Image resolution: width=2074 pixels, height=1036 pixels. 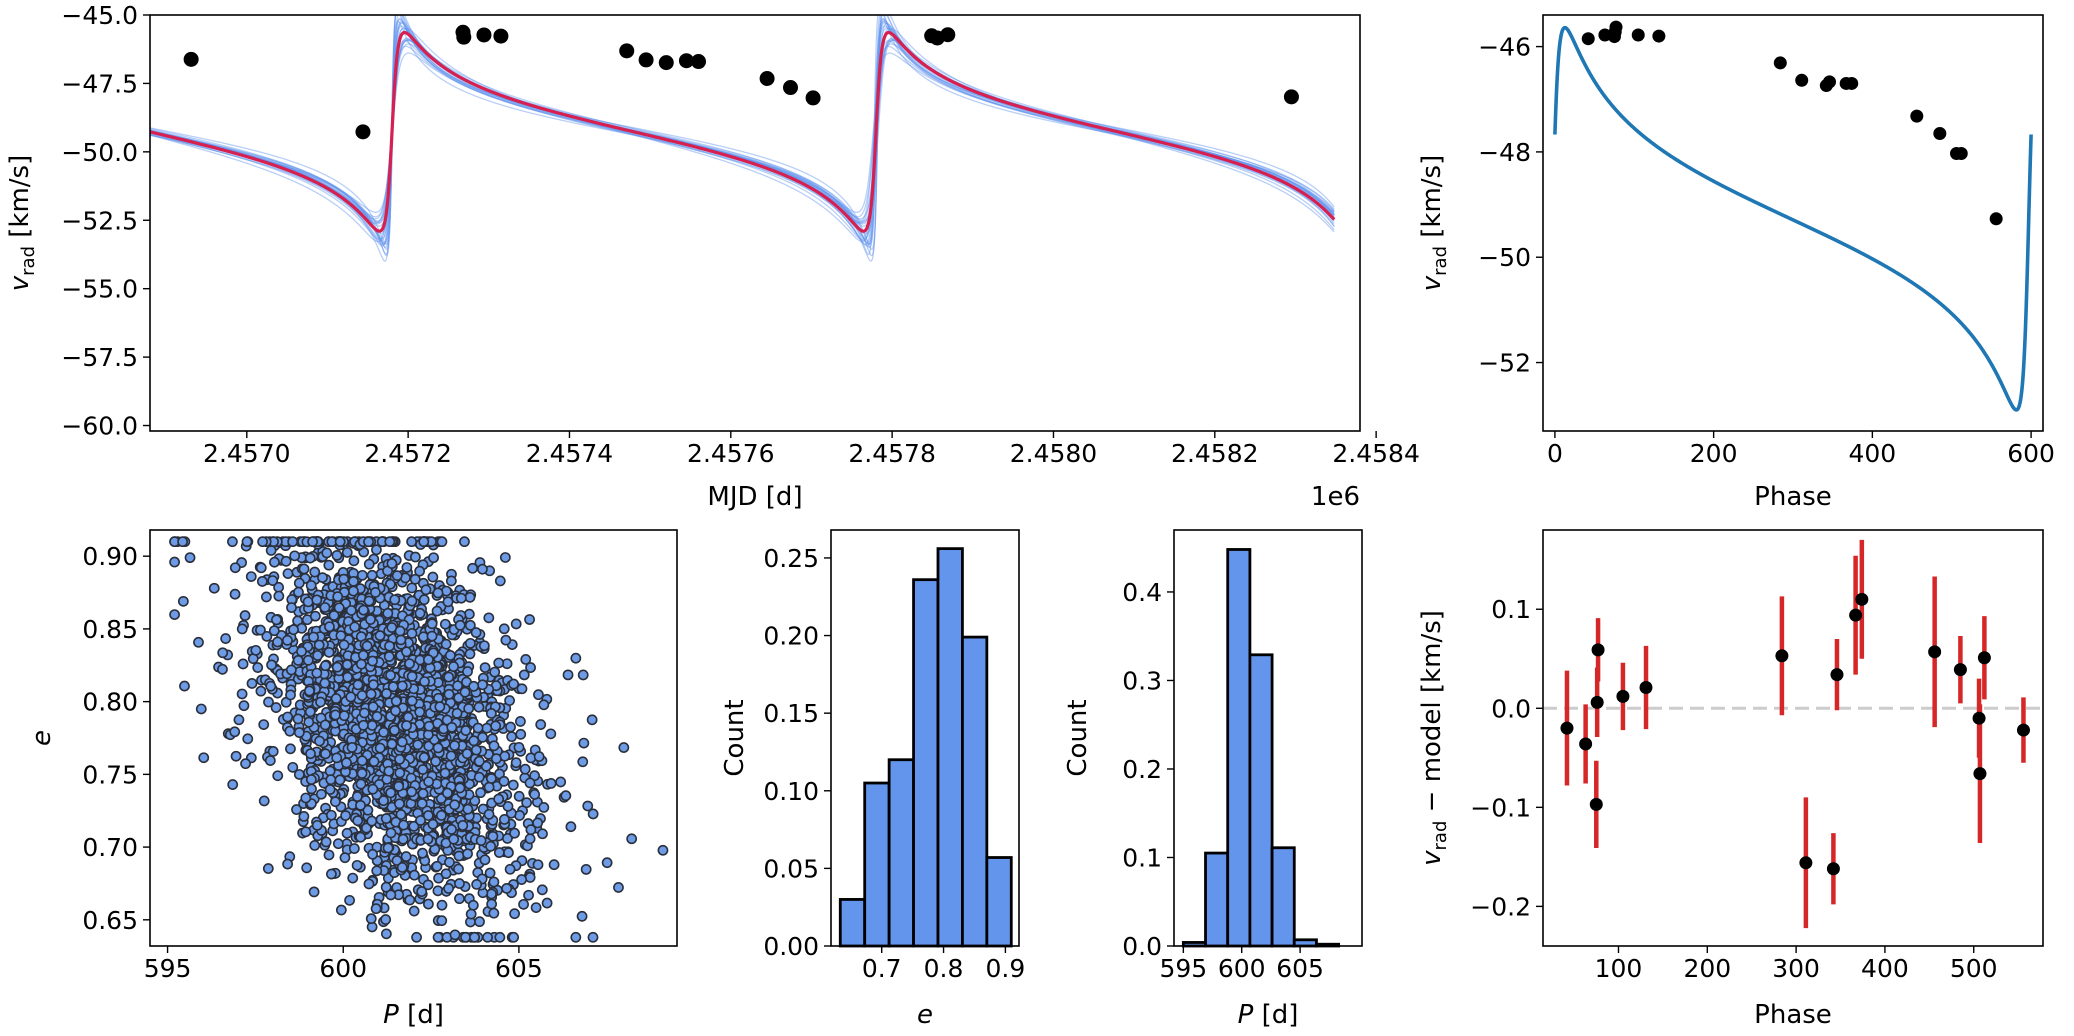 I want to click on x-tick-label: 0.9, so click(x=1006, y=968).